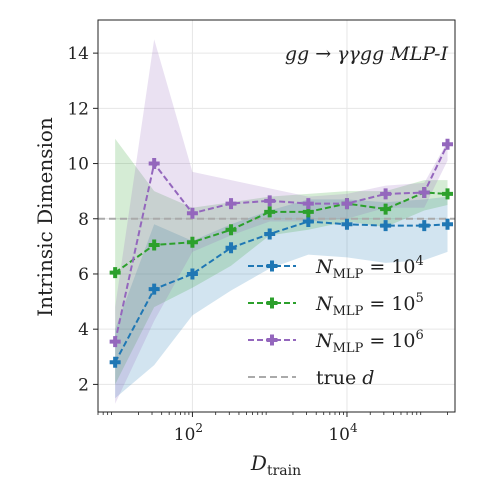 This screenshot has width=488, height=488. Describe the element at coordinates (354, 428) in the screenshot. I see `x-tick-label-exponent: 4` at that location.